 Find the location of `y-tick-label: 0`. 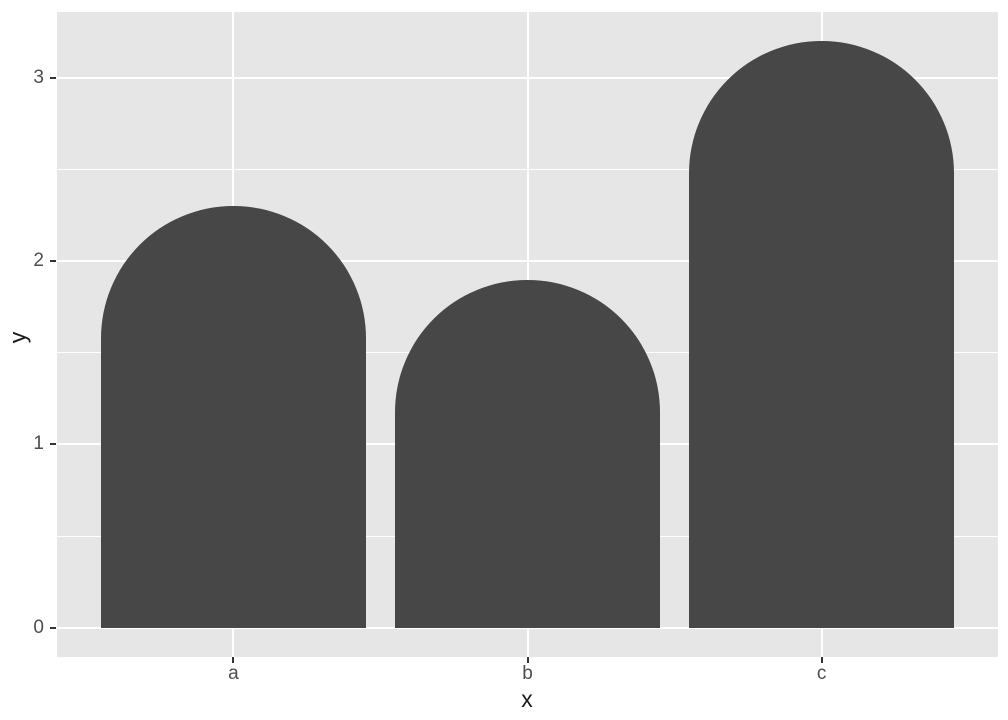

y-tick-label: 0 is located at coordinates (38, 627).